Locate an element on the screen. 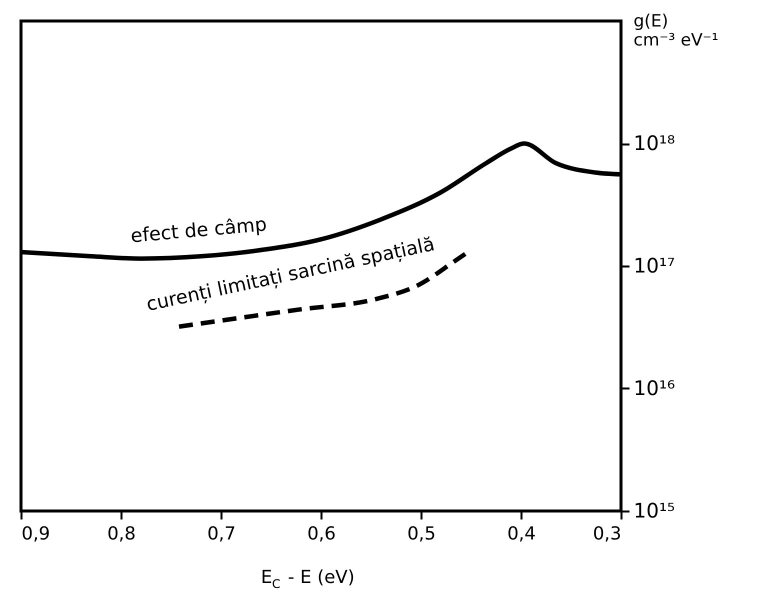 Image resolution: width=761 pixels, height=607 pixels. x-tick-label: 0,7 is located at coordinates (221, 534).